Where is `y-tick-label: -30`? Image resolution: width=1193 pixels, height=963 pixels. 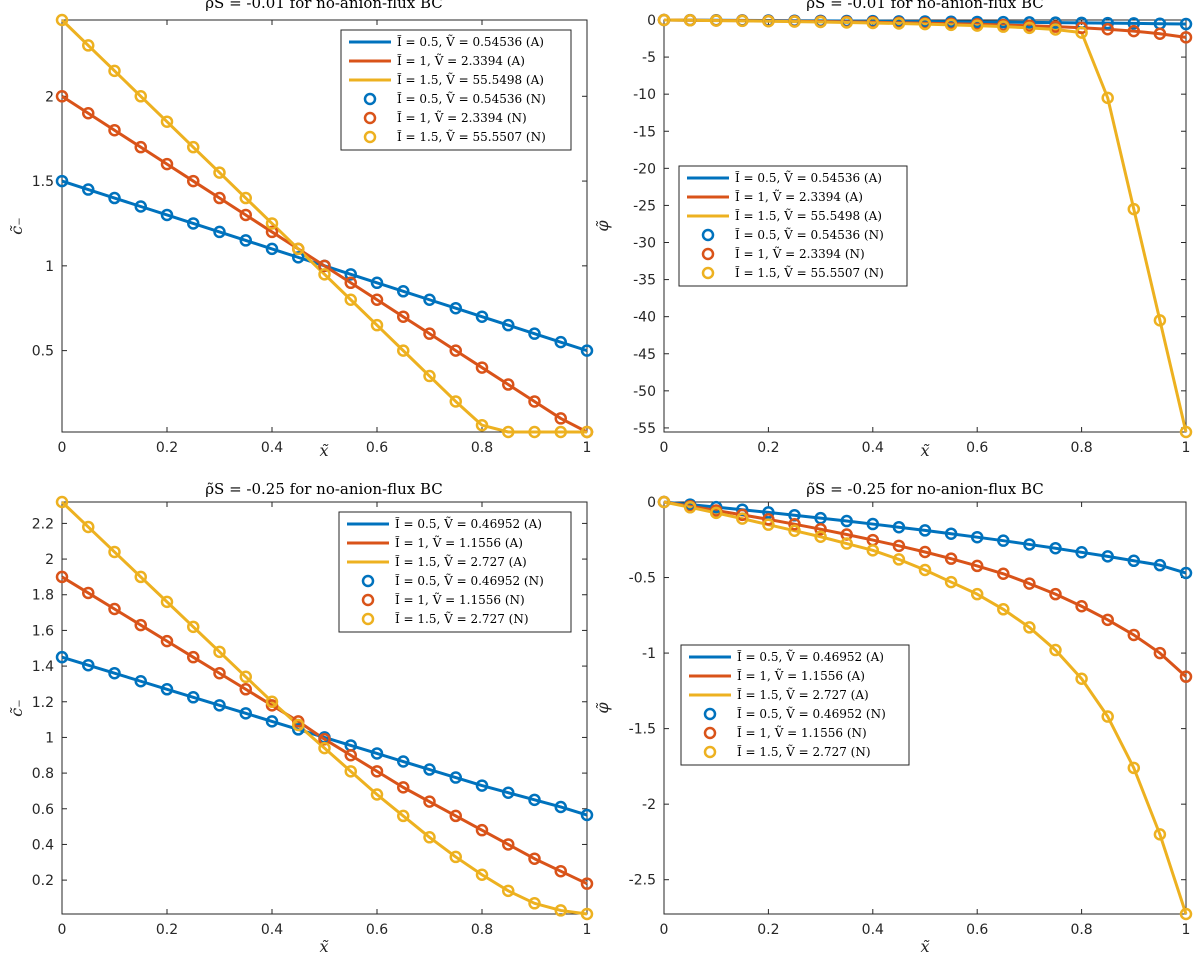 y-tick-label: -30 is located at coordinates (644, 244).